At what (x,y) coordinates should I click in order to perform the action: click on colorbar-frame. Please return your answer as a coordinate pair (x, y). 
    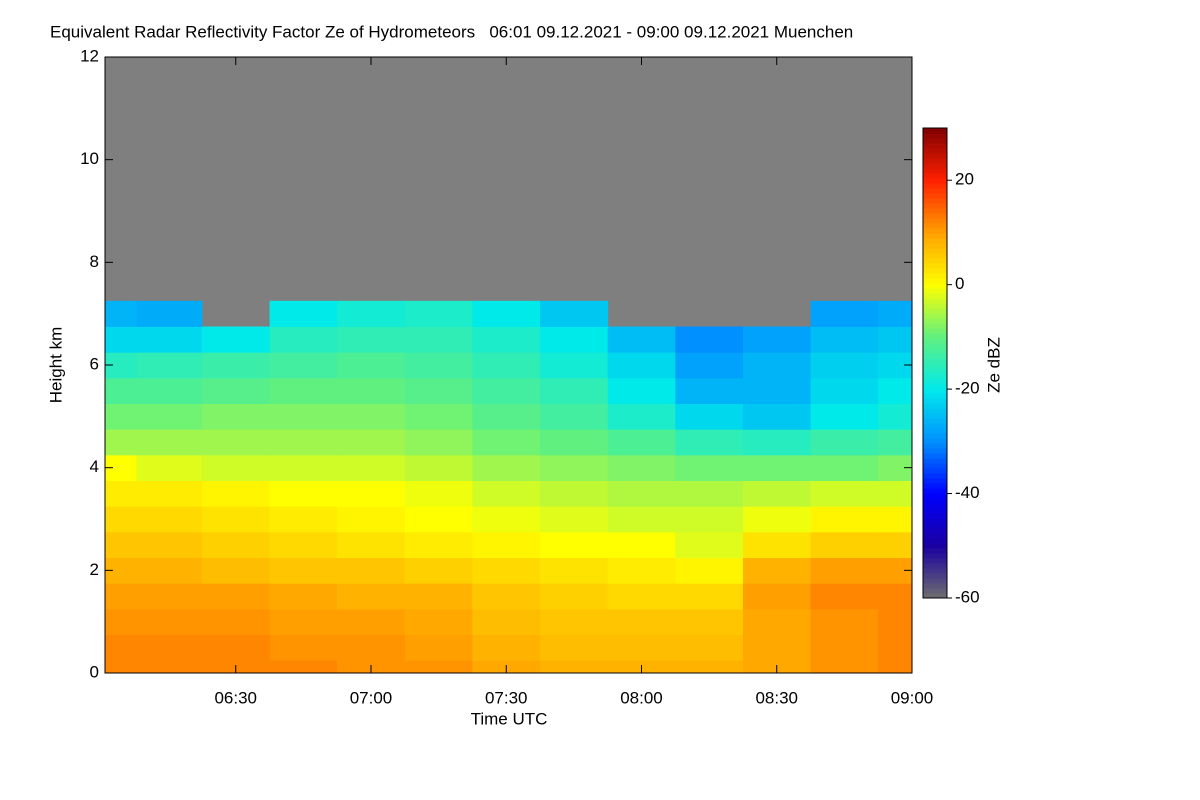
    Looking at the image, I should click on (935, 363).